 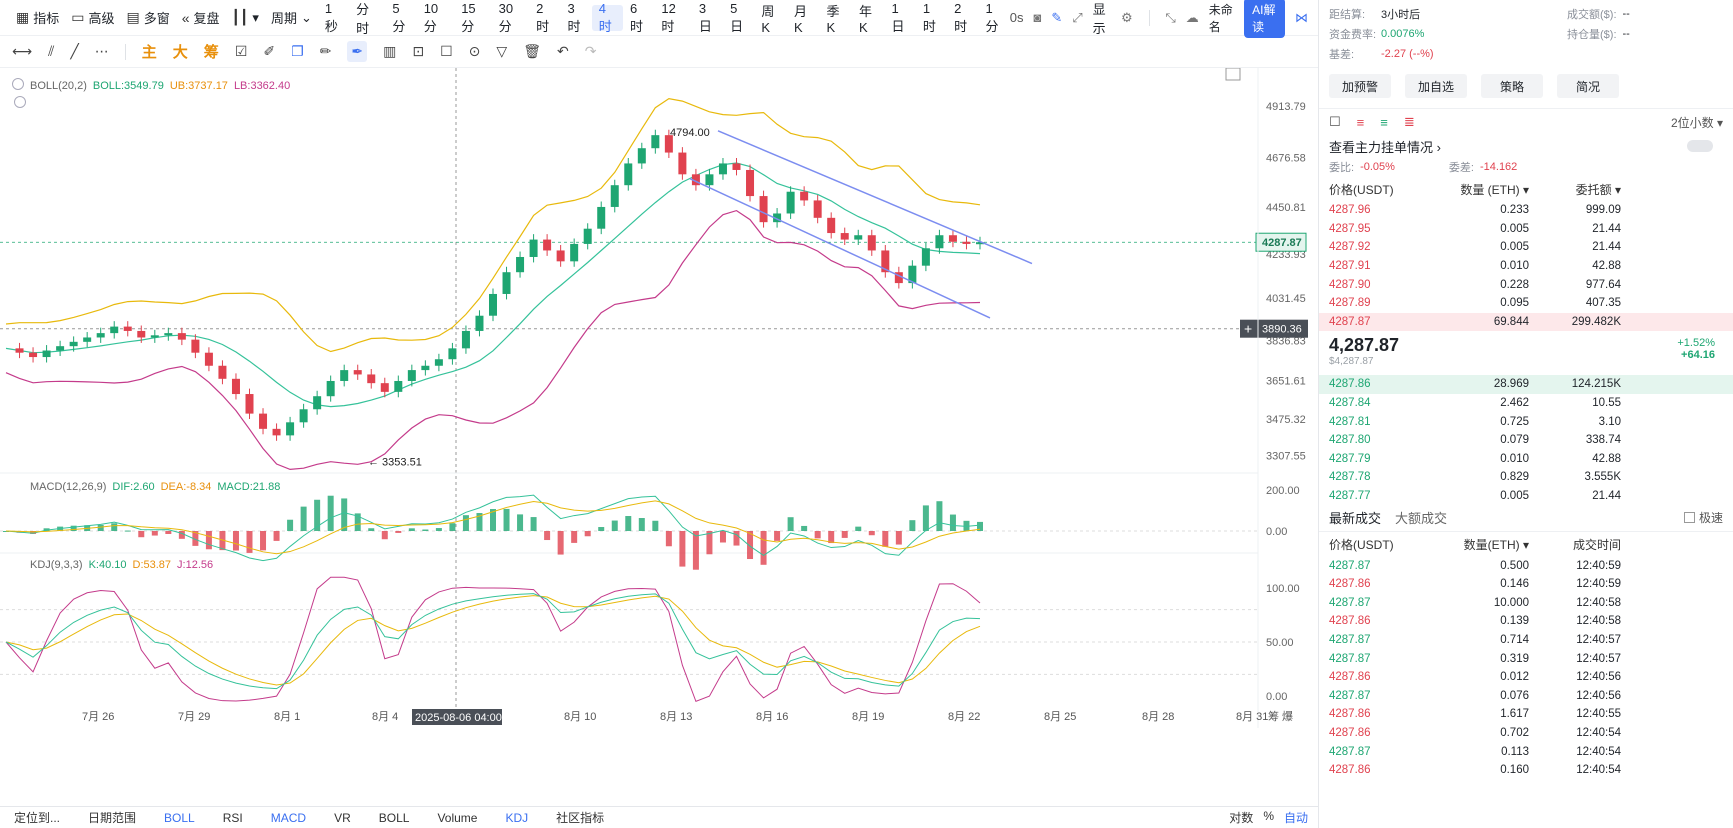 I want to click on ruler-icon: ✏, so click(x=325, y=51).